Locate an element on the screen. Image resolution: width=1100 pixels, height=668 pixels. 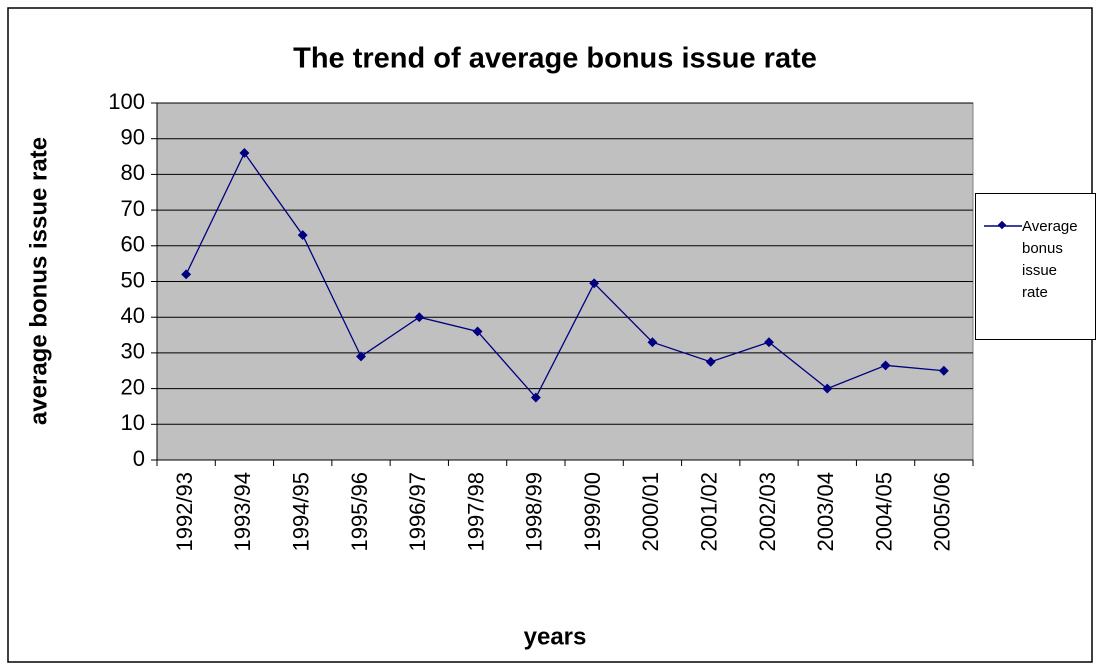
y-tick-label: 100 is located at coordinates (126, 101).